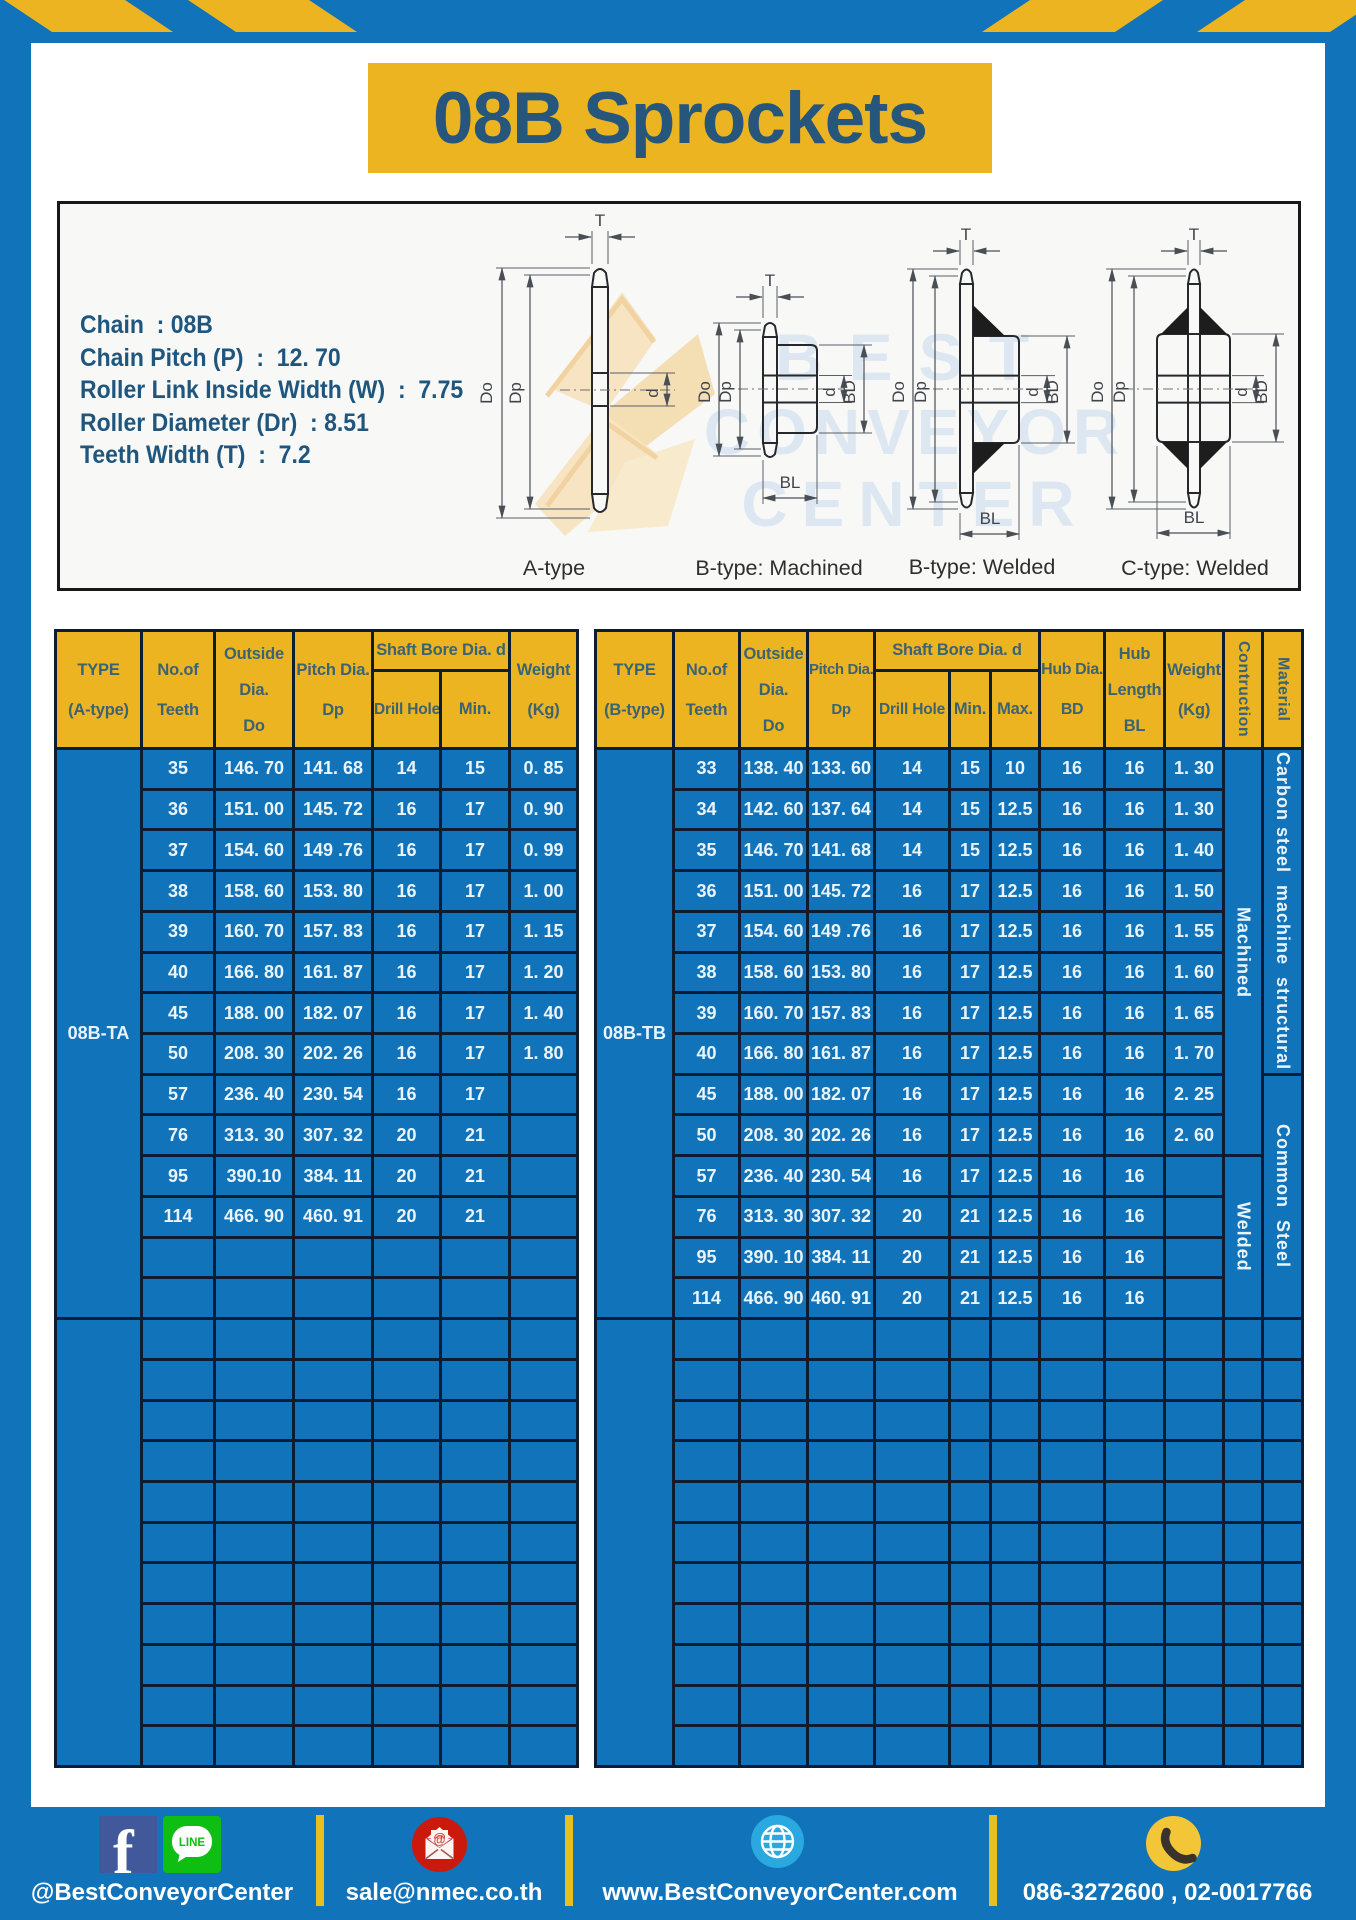 The image size is (1356, 1920). What do you see at coordinates (982, 567) in the screenshot?
I see `svg-text: B-type: Welded` at bounding box center [982, 567].